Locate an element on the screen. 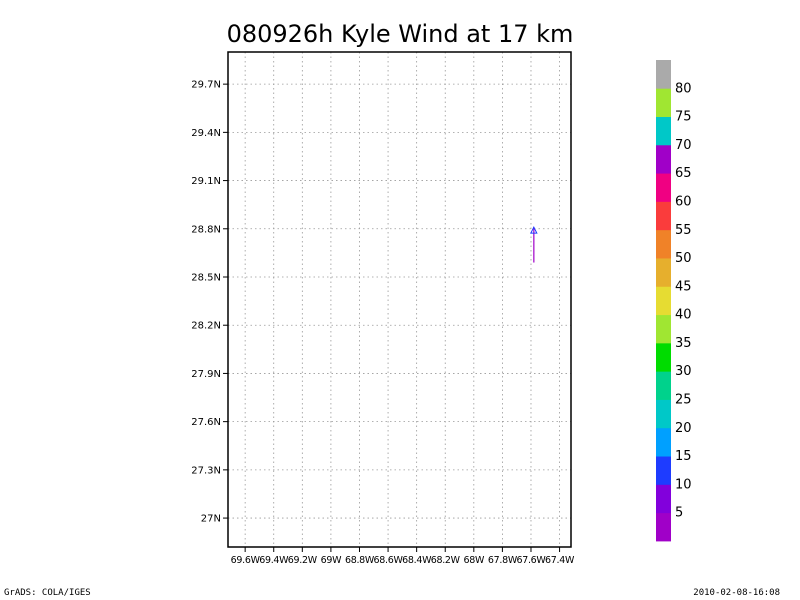 This screenshot has height=600, width=800. colorbar-label: 55 is located at coordinates (683, 230).